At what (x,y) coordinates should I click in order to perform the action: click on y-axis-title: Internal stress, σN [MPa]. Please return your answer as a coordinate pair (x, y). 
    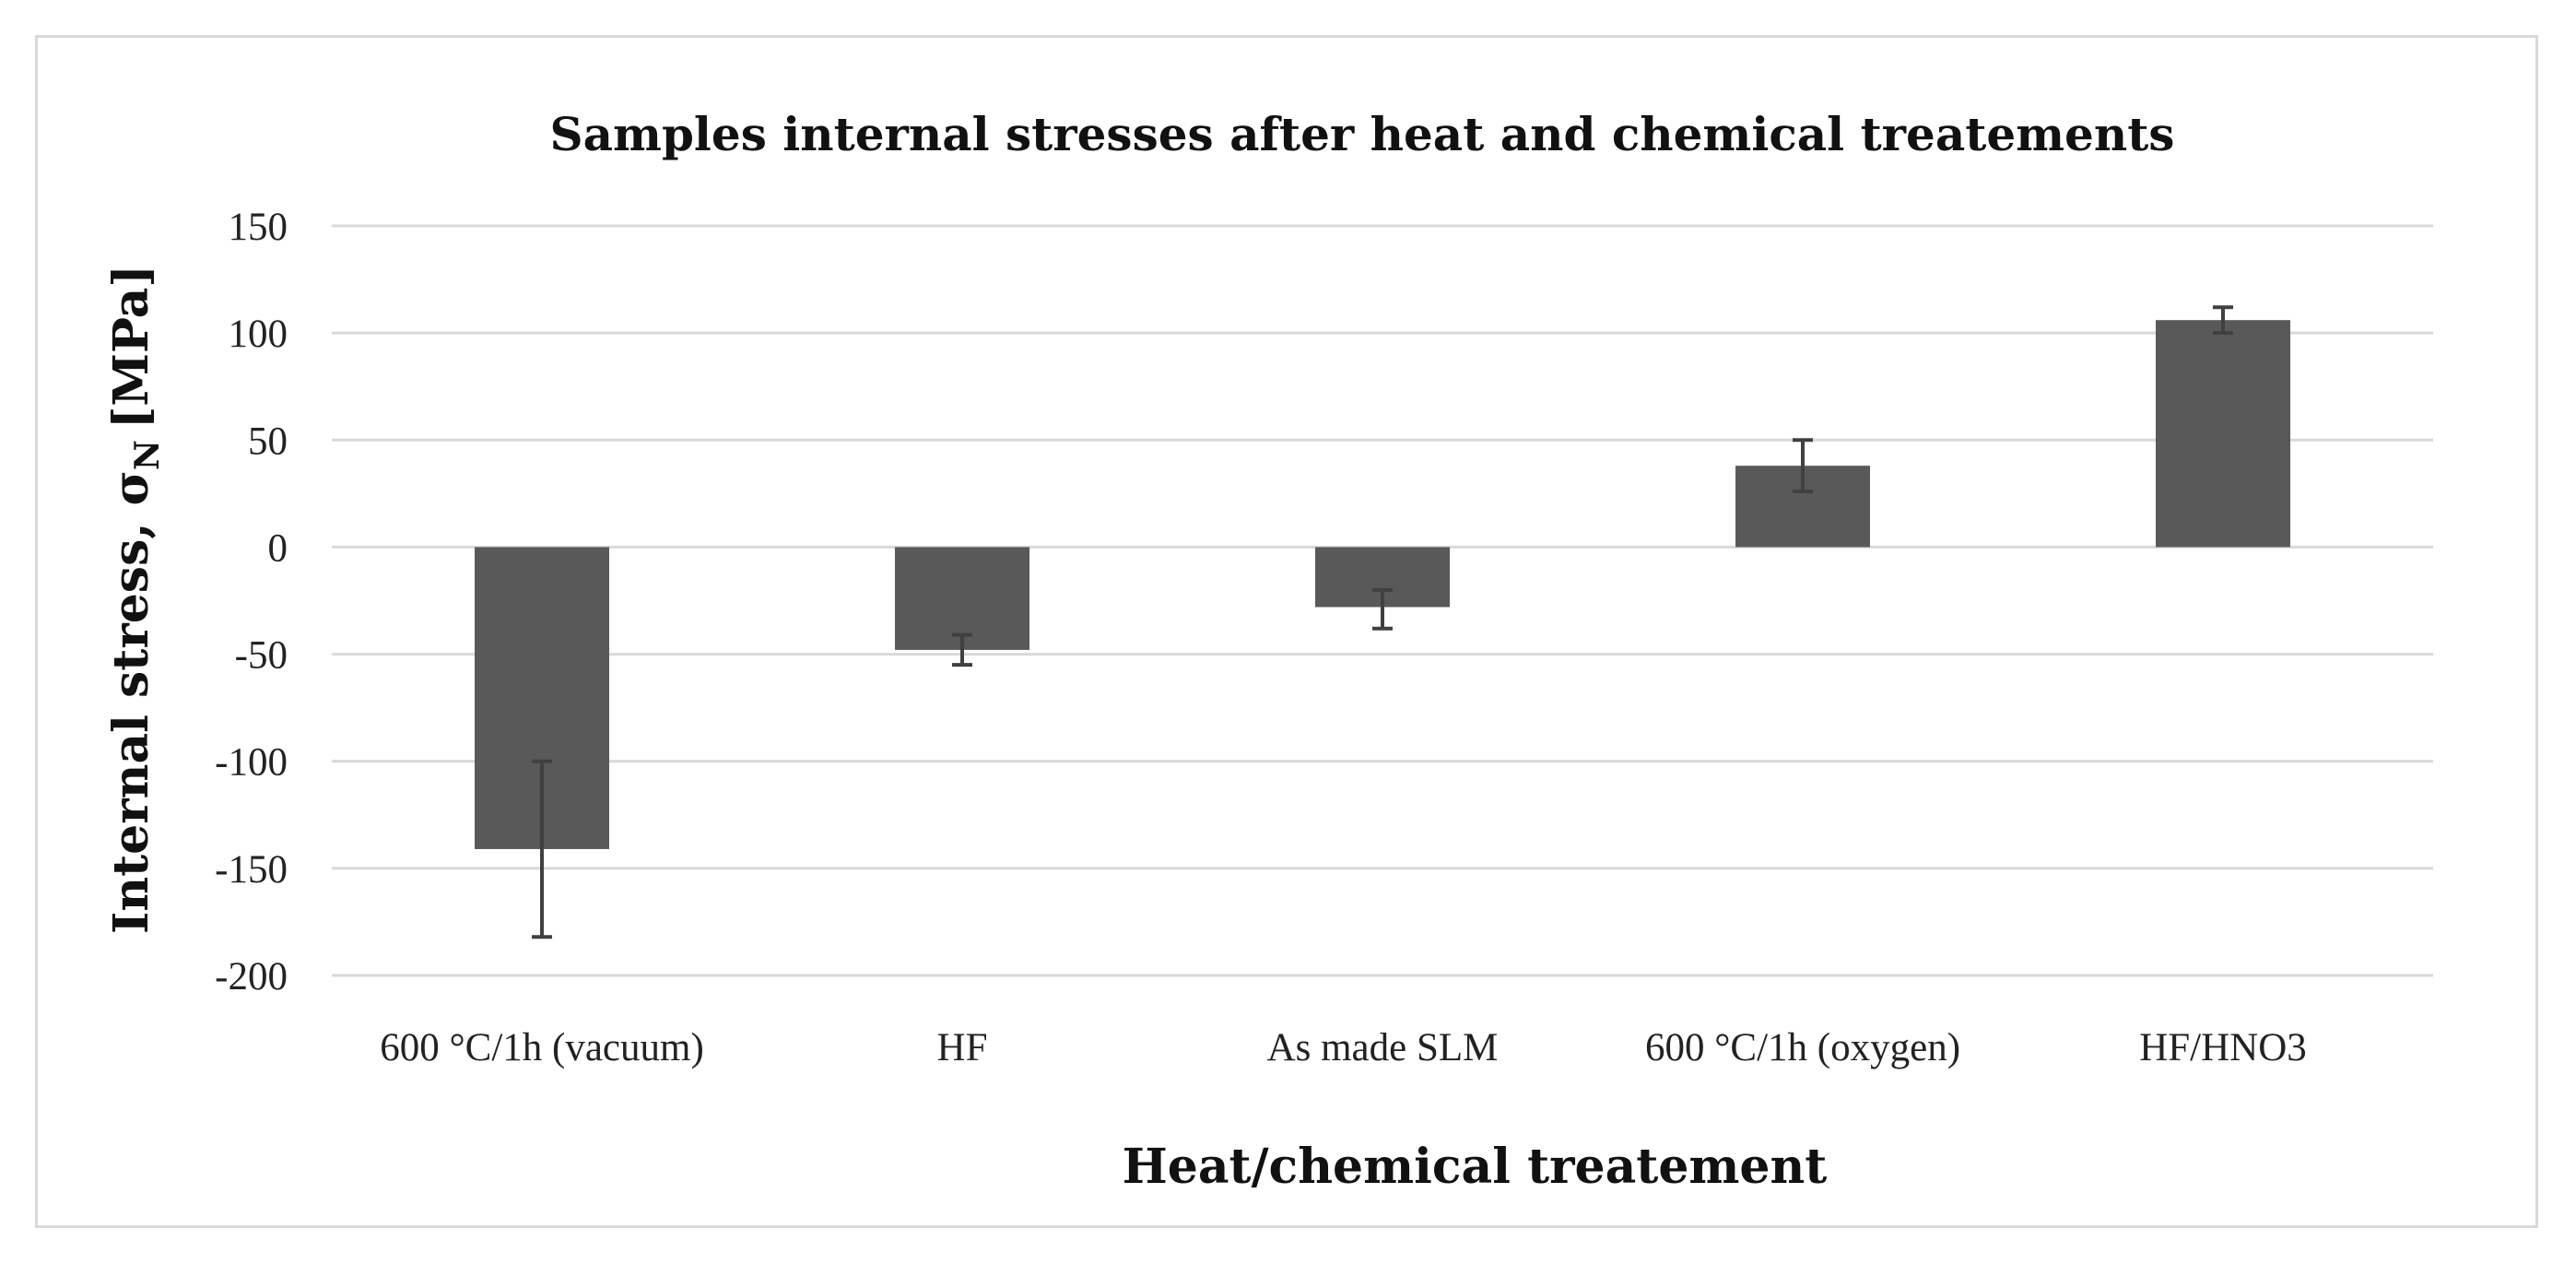
    Looking at the image, I should click on (135, 599).